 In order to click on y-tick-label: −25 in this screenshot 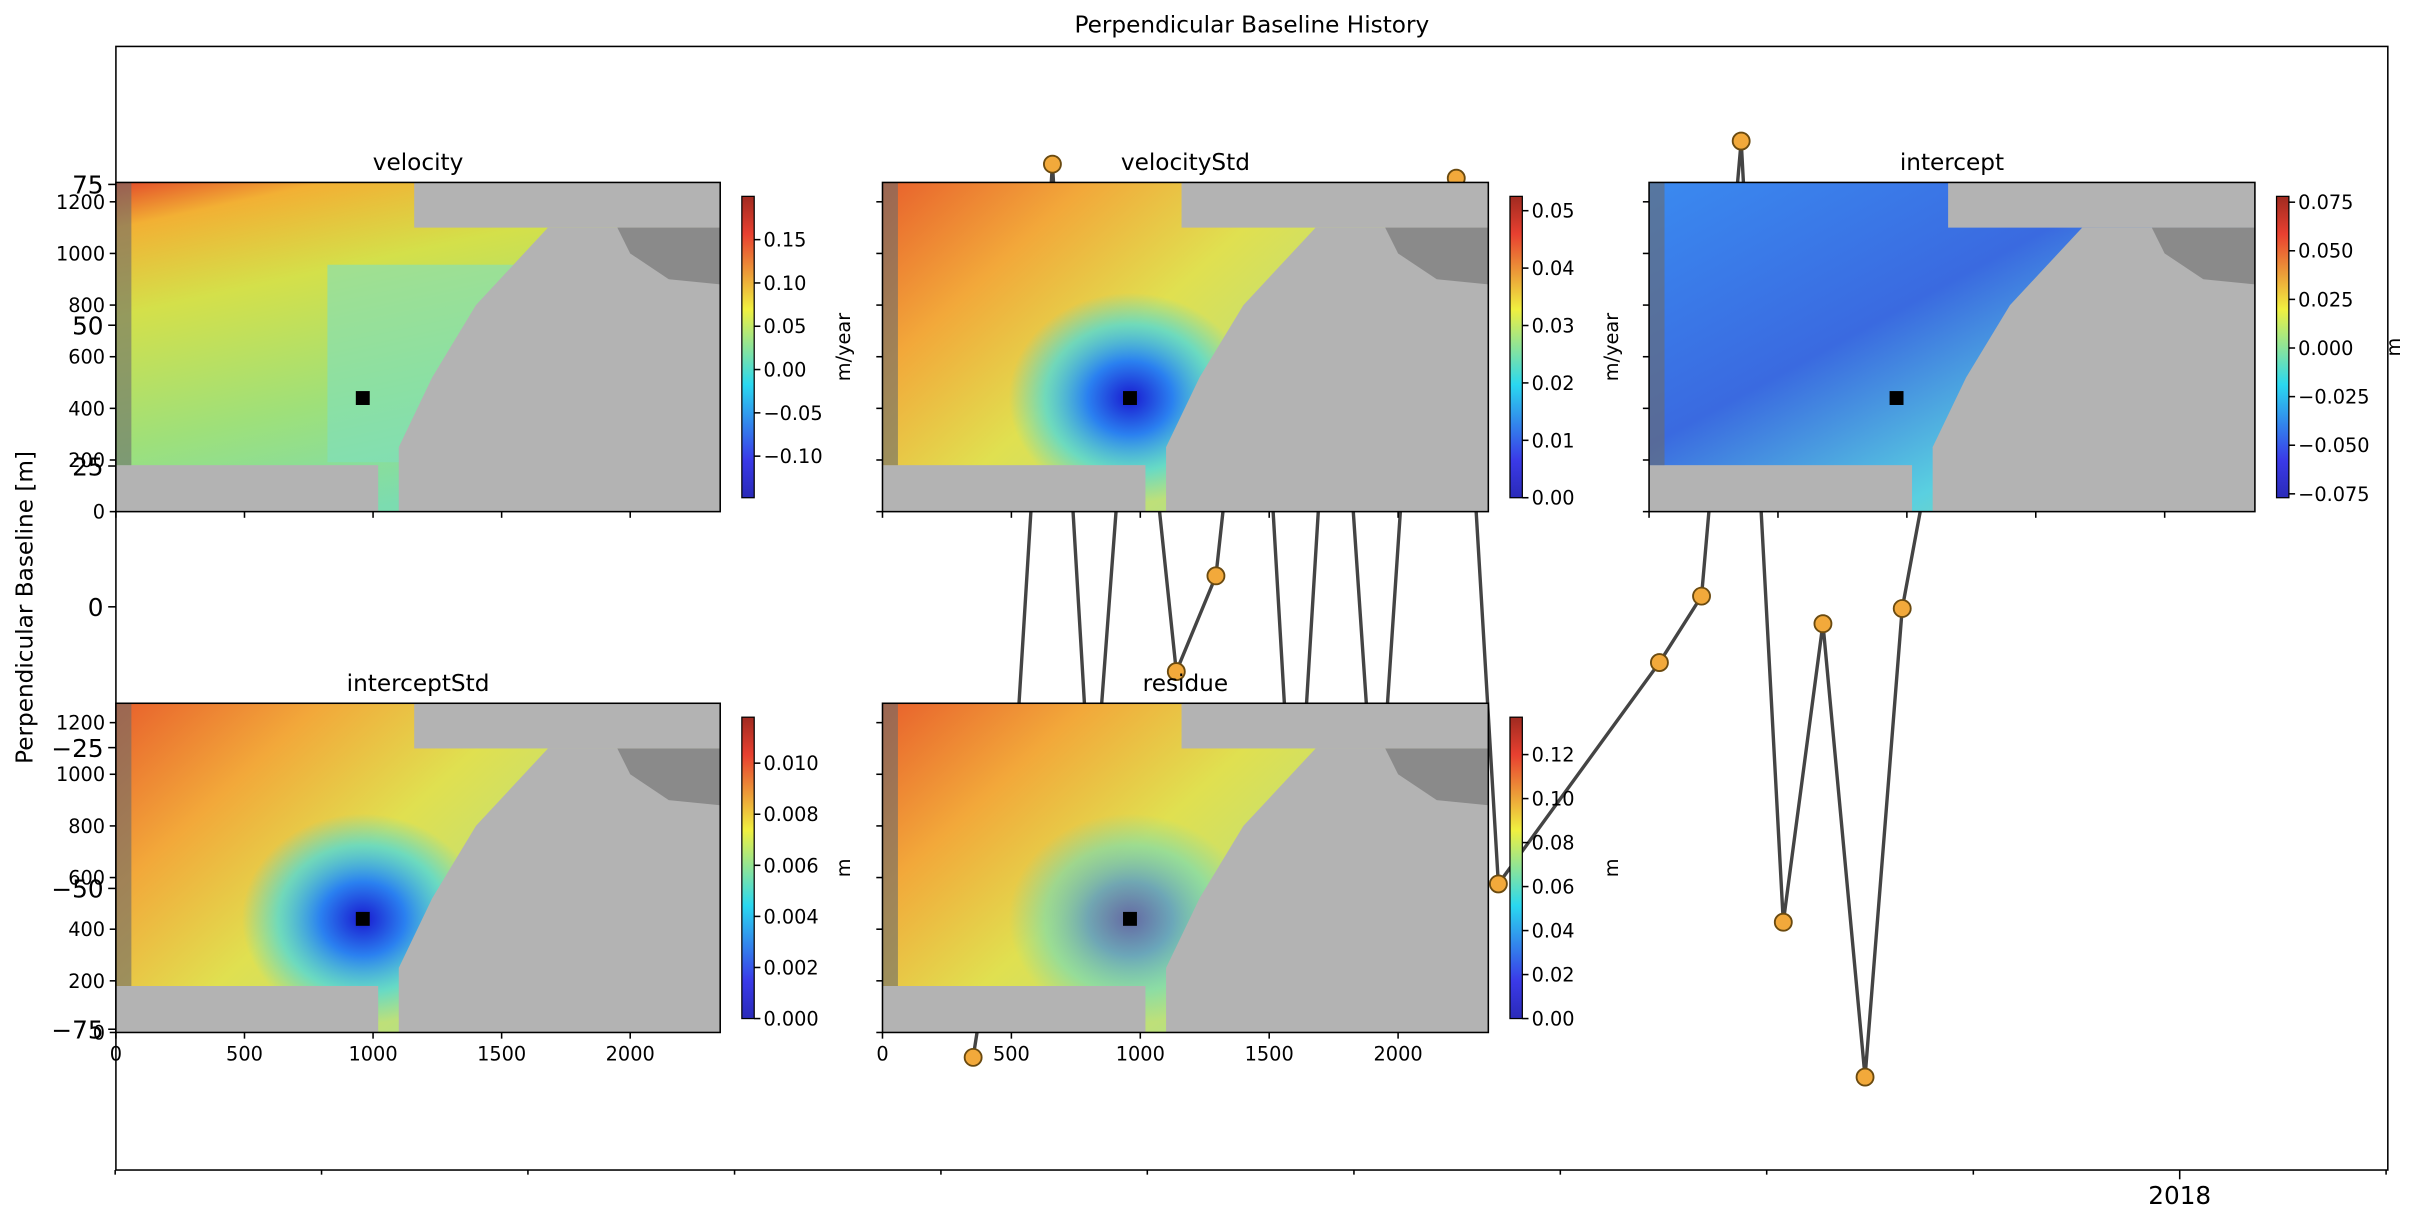, I will do `click(77, 748)`.